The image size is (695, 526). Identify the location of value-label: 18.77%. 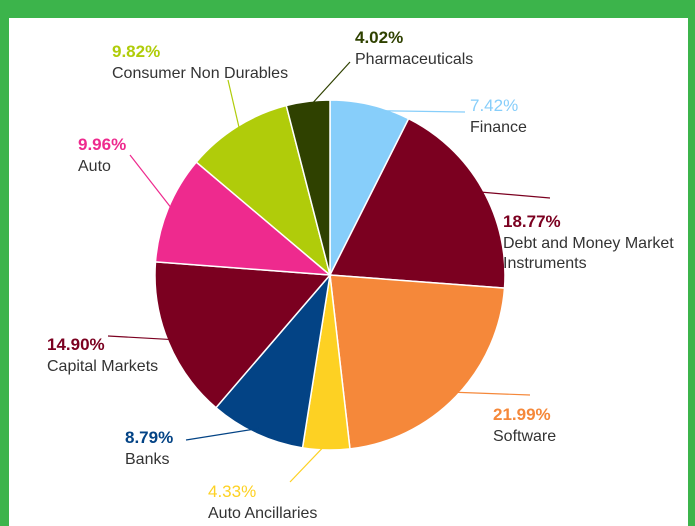
(532, 221).